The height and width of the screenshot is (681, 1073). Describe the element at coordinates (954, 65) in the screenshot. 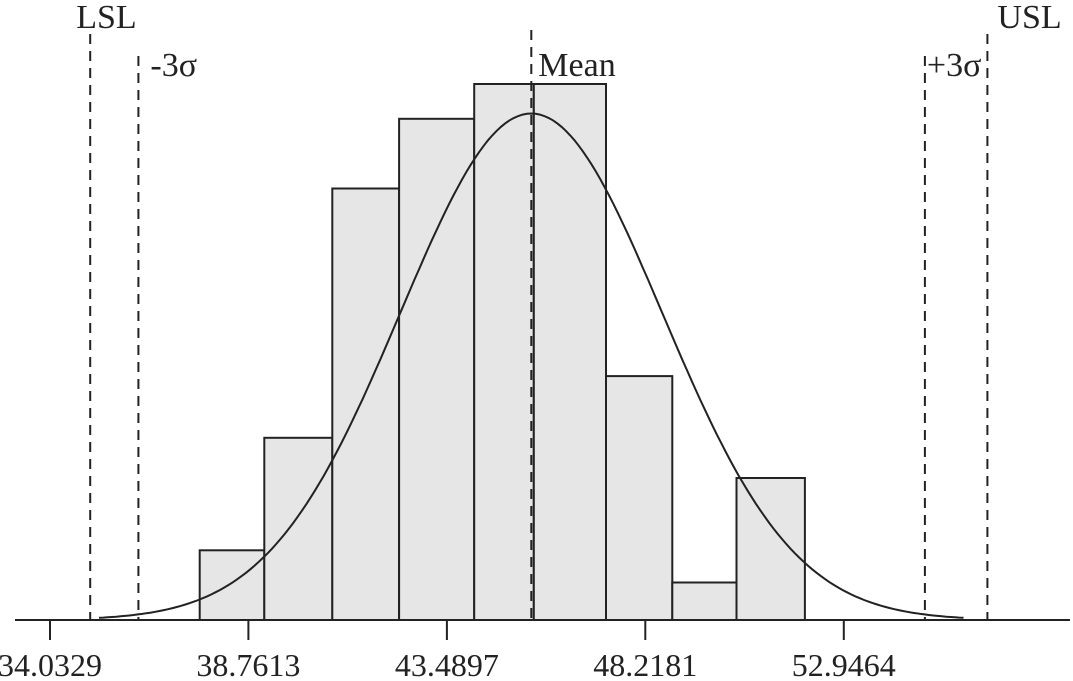

I see `reference-label-plusminus-3sigma: +3σ` at that location.